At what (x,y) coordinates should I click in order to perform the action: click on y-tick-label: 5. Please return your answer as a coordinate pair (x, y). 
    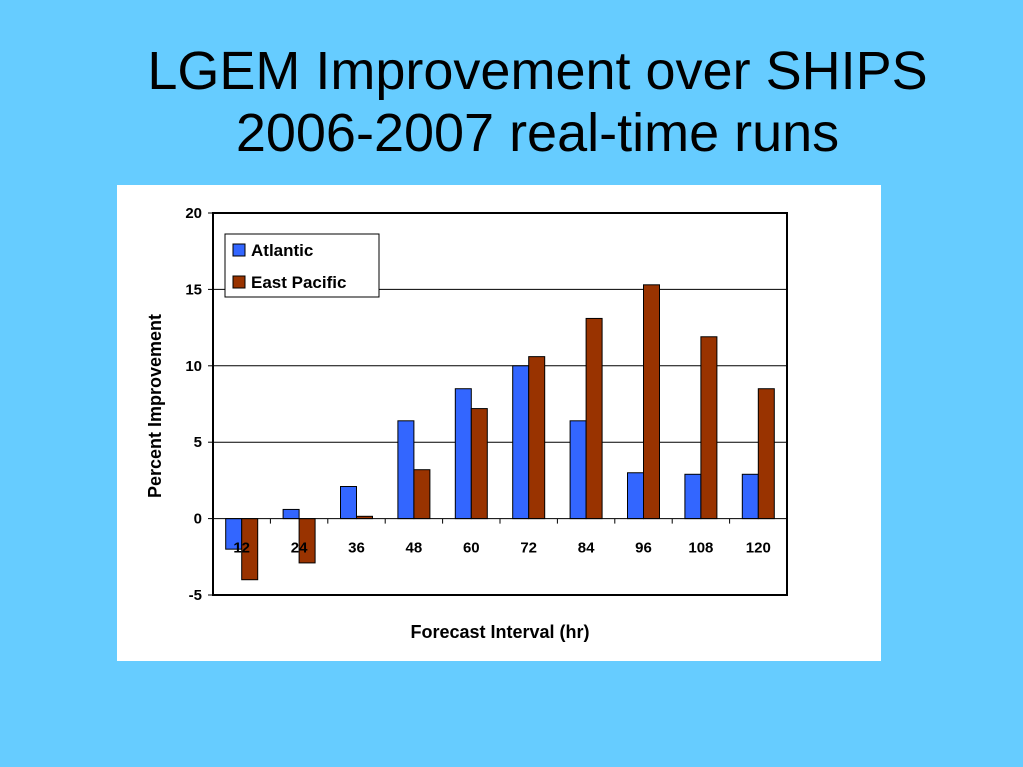
    Looking at the image, I should click on (198, 442).